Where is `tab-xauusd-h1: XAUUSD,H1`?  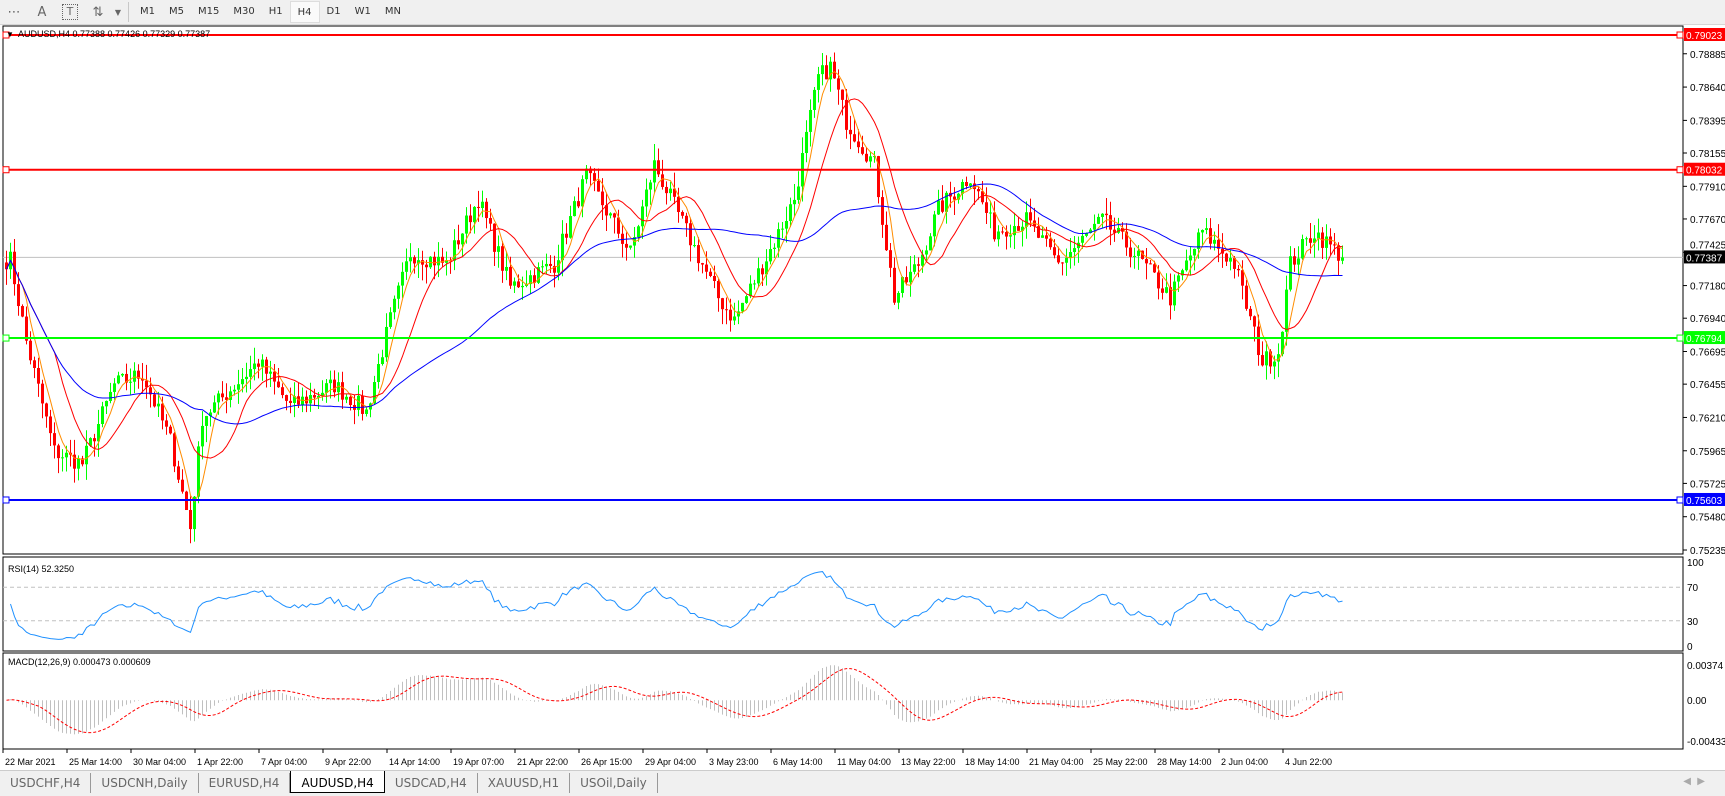
tab-xauusd-h1: XAUUSD,H1 is located at coordinates (524, 783).